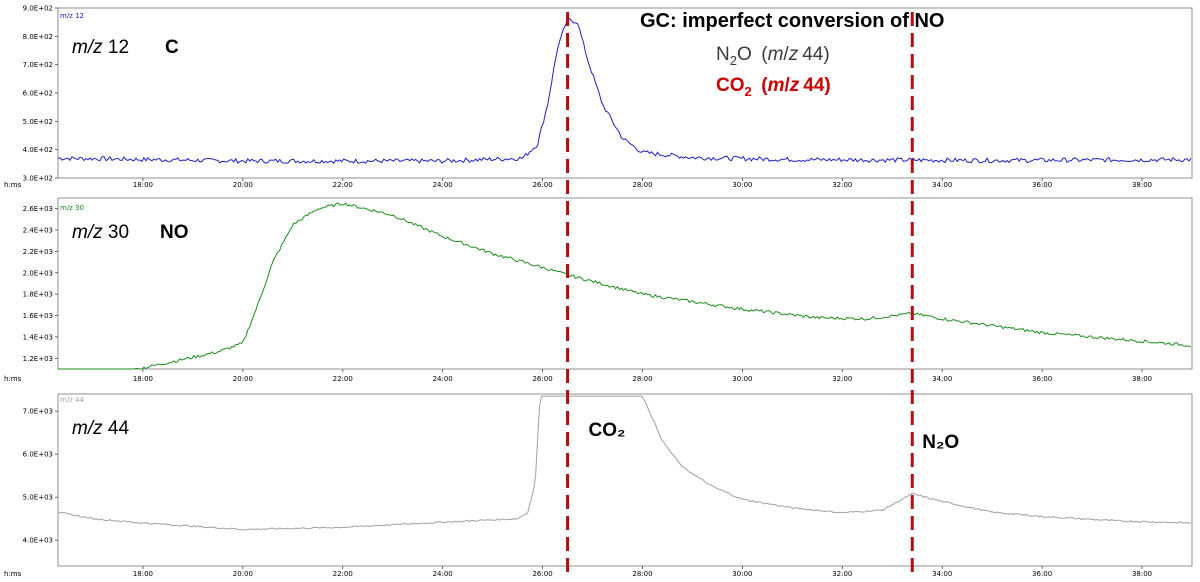 The image size is (1200, 582). Describe the element at coordinates (38, 179) in the screenshot. I see `y-tick-label: 3.0E+02` at that location.